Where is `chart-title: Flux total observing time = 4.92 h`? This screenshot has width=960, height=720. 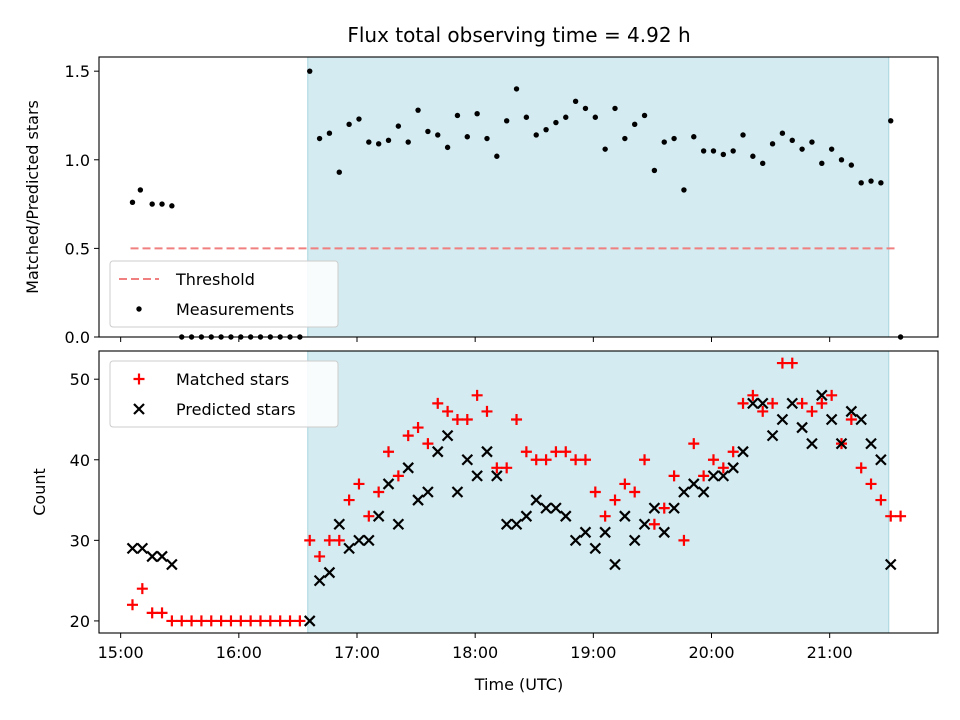
chart-title: Flux total observing time = 4.92 h is located at coordinates (518, 35).